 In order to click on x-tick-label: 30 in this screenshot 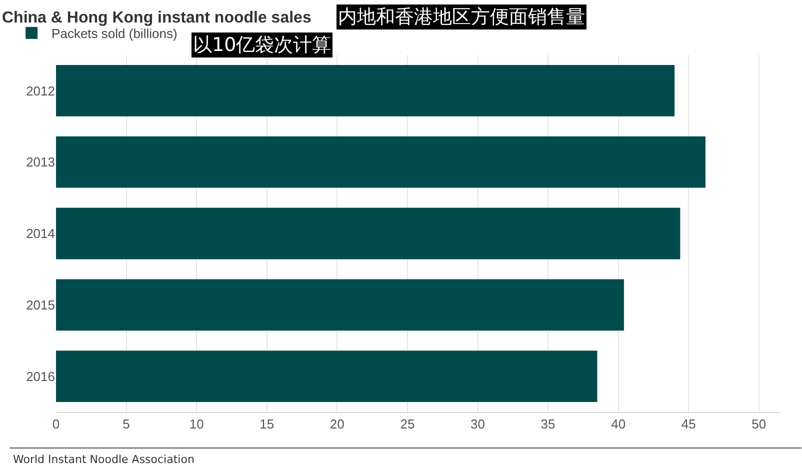, I will do `click(477, 424)`.